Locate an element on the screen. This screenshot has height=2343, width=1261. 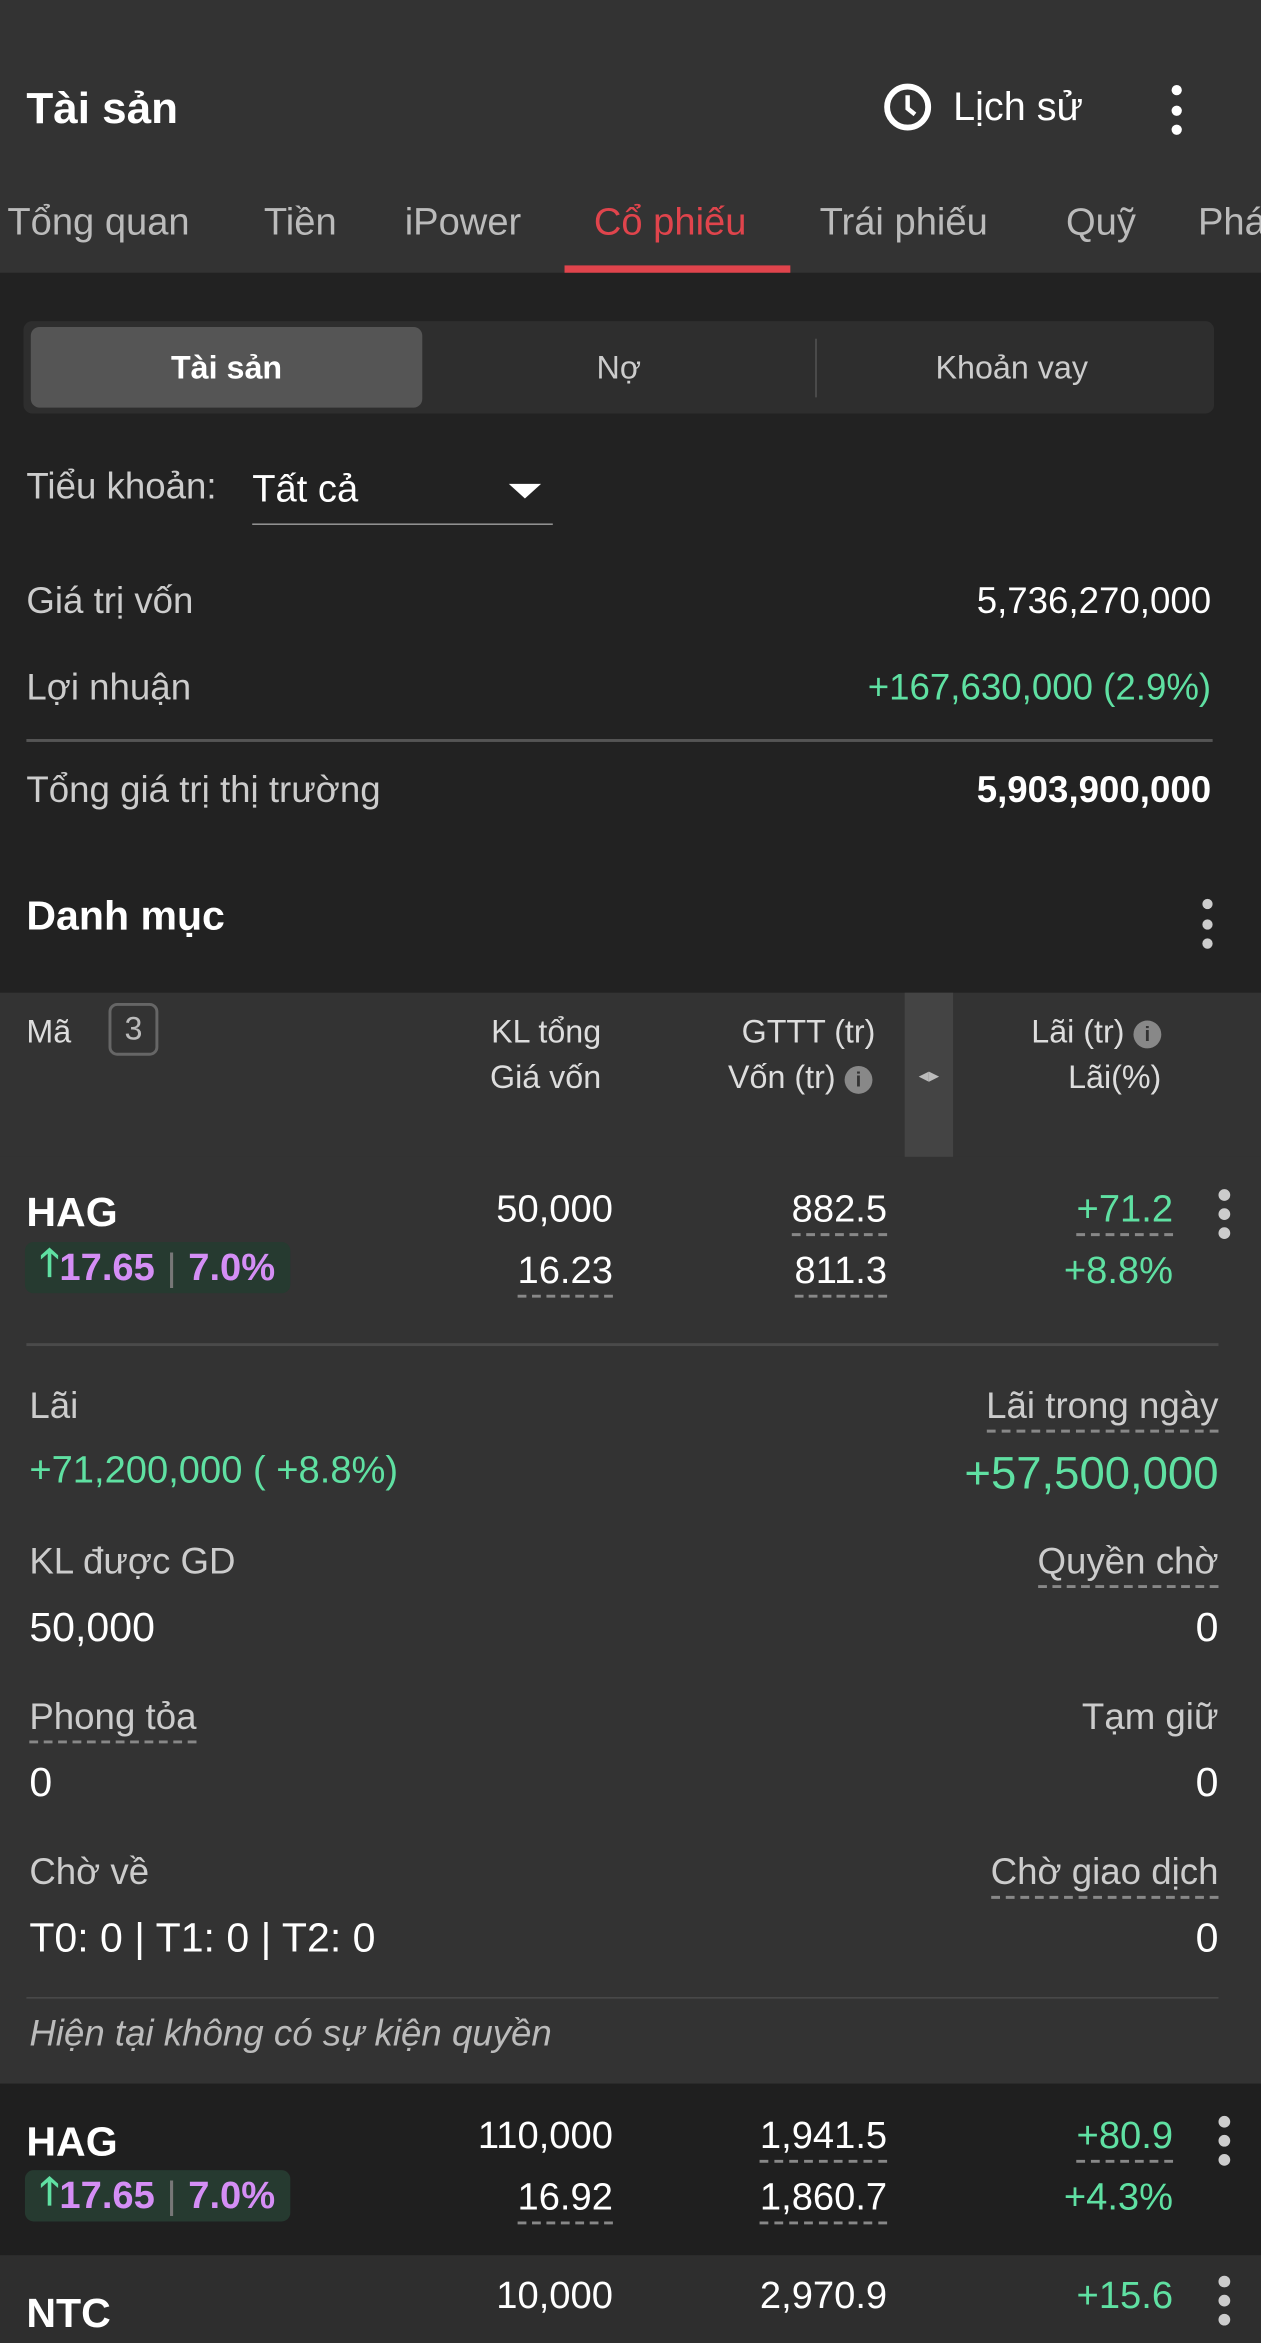
col-profit: Lãi (tr) is located at coordinates (1078, 1031).